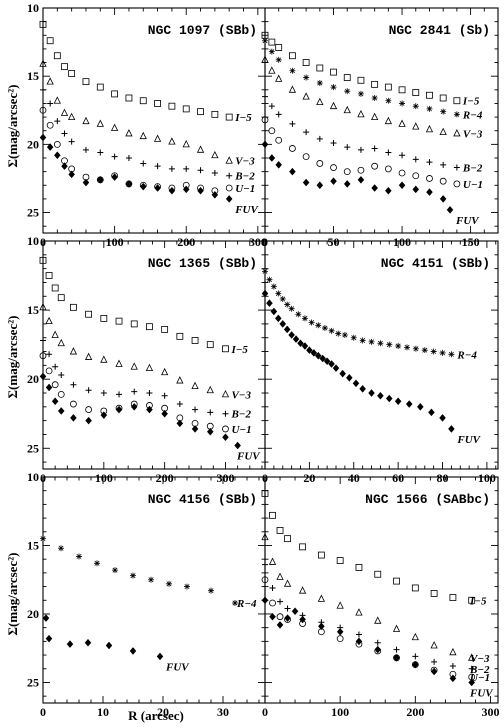  What do you see at coordinates (202, 30) in the screenshot?
I see `panel-title: NGC 1097 (SBb)` at bounding box center [202, 30].